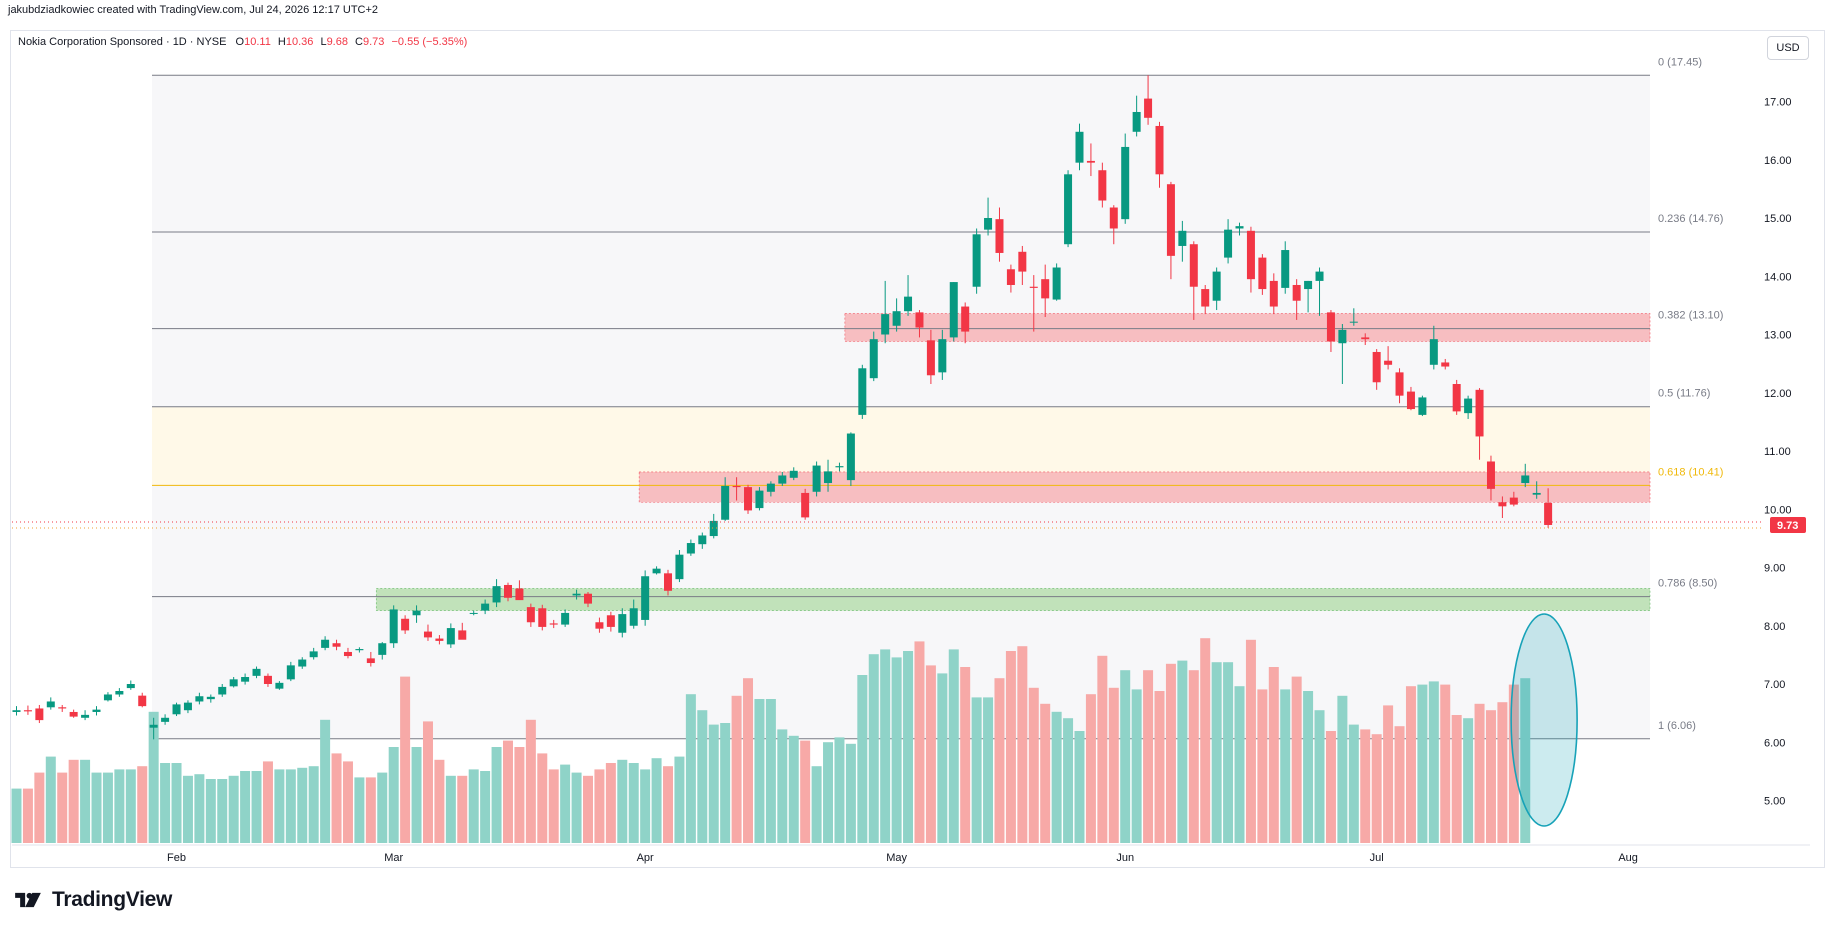 This screenshot has height=931, width=1835. What do you see at coordinates (1778, 336) in the screenshot?
I see `y-tick-label: 13.00` at bounding box center [1778, 336].